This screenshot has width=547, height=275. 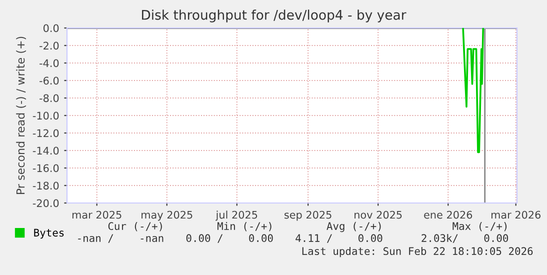 I want to click on x-tick-label: jul 2025, so click(x=237, y=215).